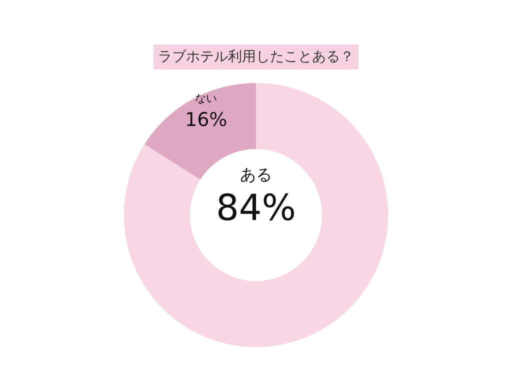 Image resolution: width=512 pixels, height=384 pixels. Describe the element at coordinates (256, 174) in the screenshot. I see `slice-label: ある` at that location.